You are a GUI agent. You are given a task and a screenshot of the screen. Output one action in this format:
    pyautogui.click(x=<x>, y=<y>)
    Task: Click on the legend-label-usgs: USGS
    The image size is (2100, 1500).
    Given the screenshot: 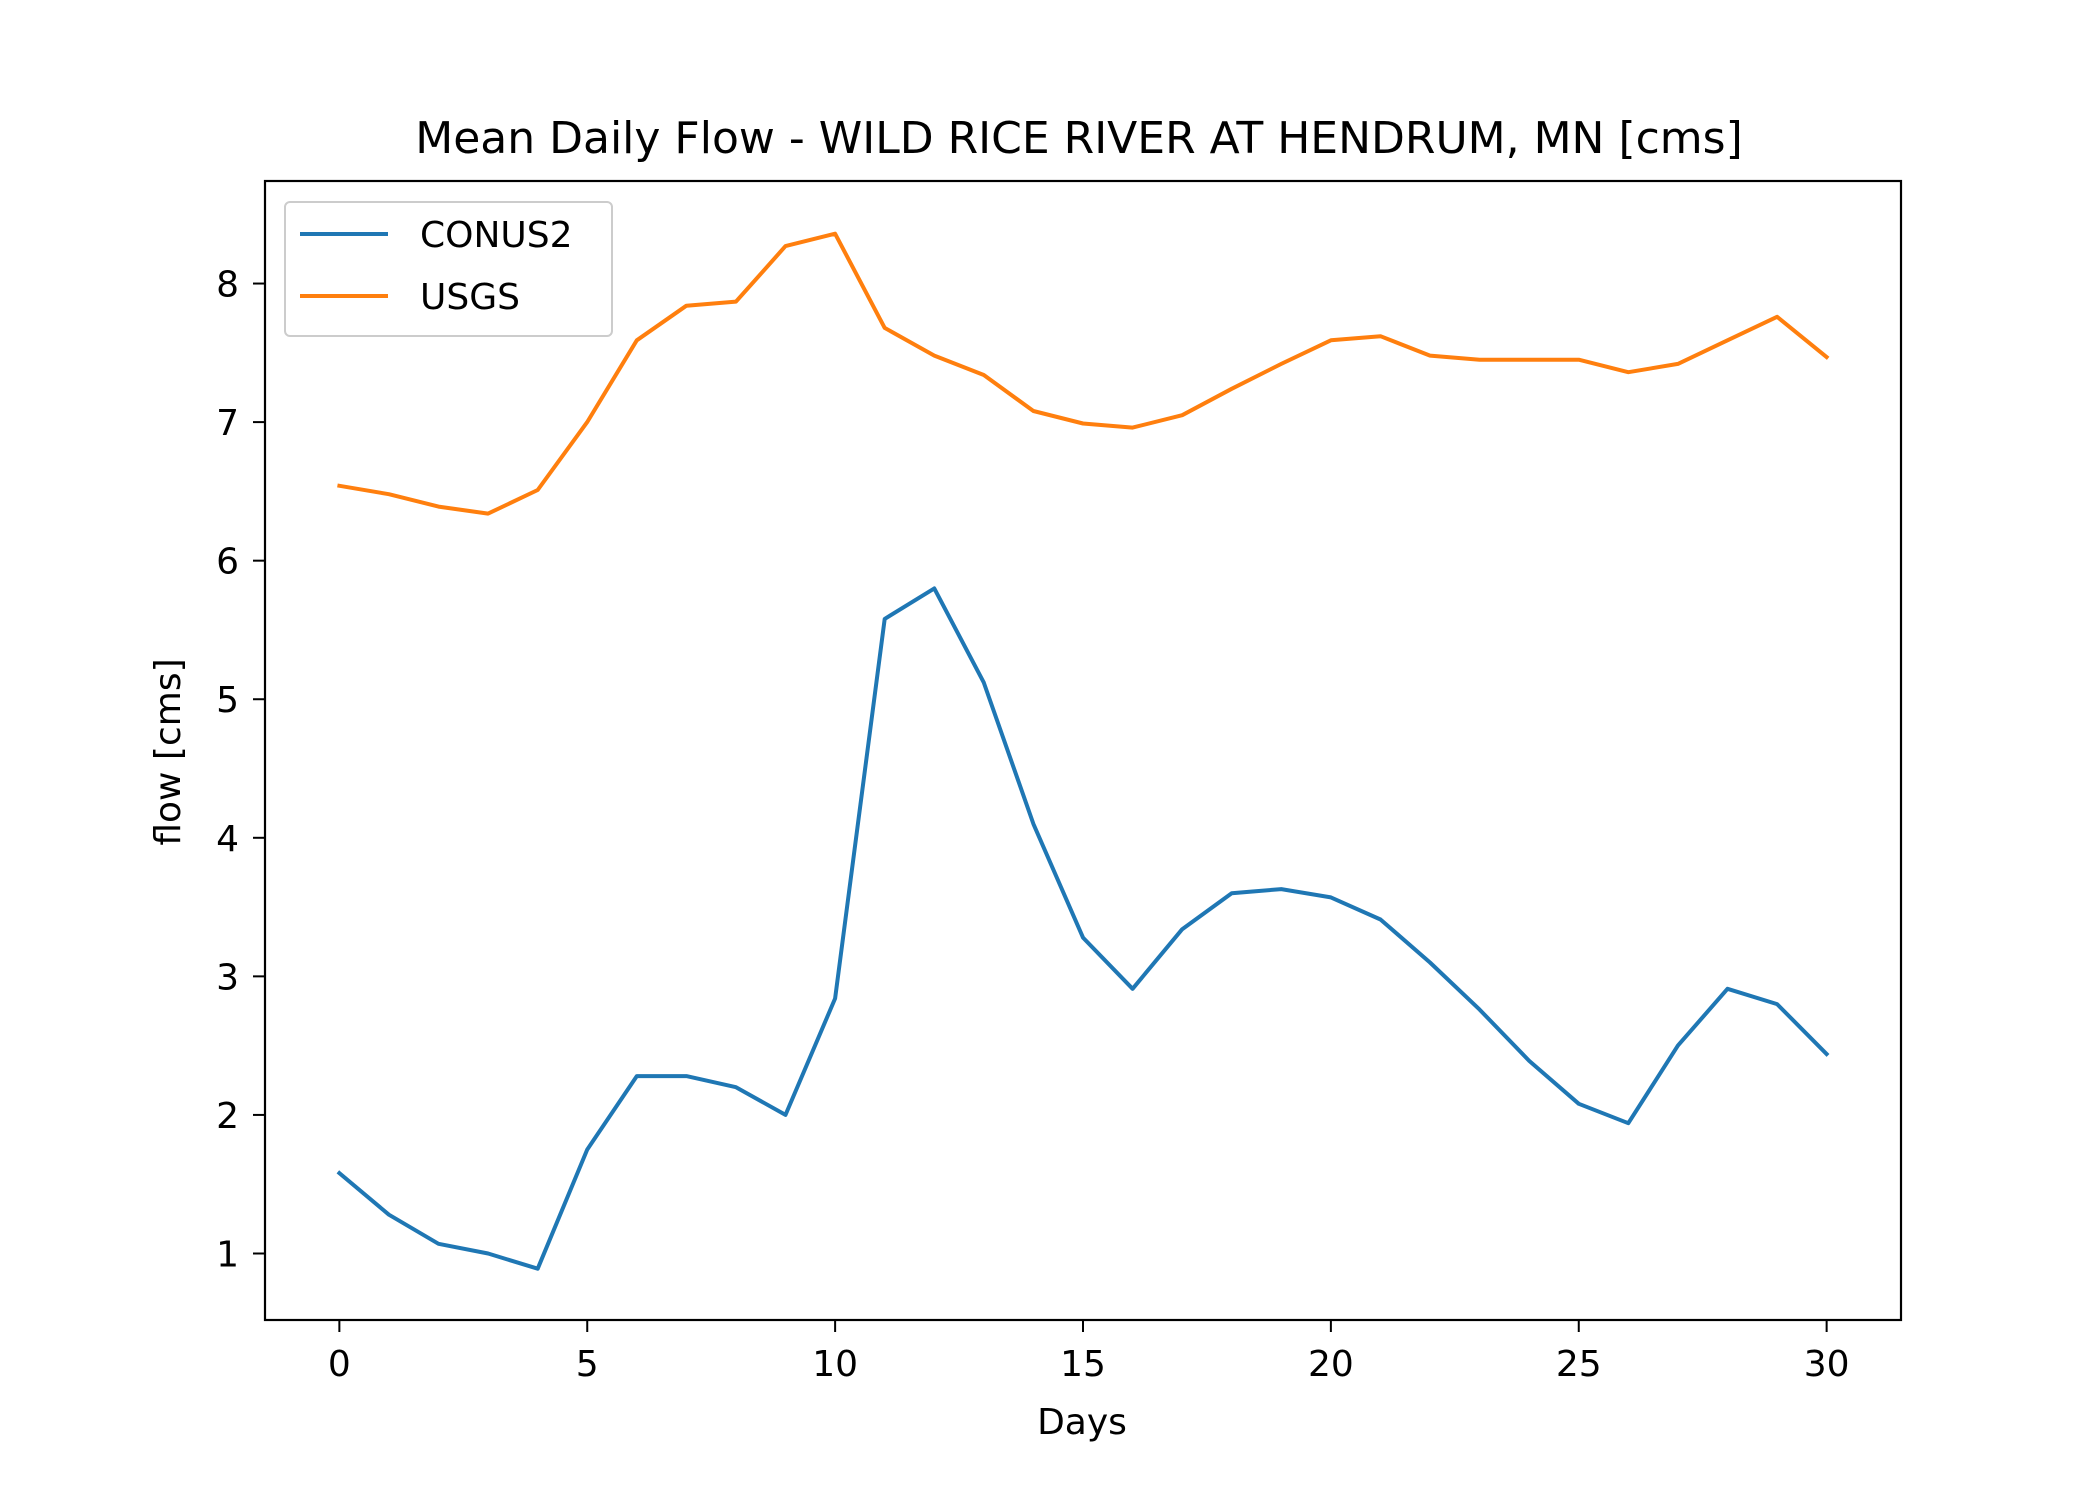 What is the action you would take?
    pyautogui.click(x=470, y=297)
    